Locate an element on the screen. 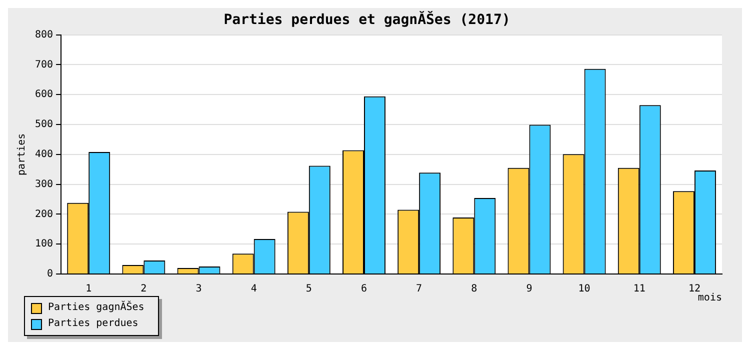  y-tick-label: 200 is located at coordinates (44, 214).